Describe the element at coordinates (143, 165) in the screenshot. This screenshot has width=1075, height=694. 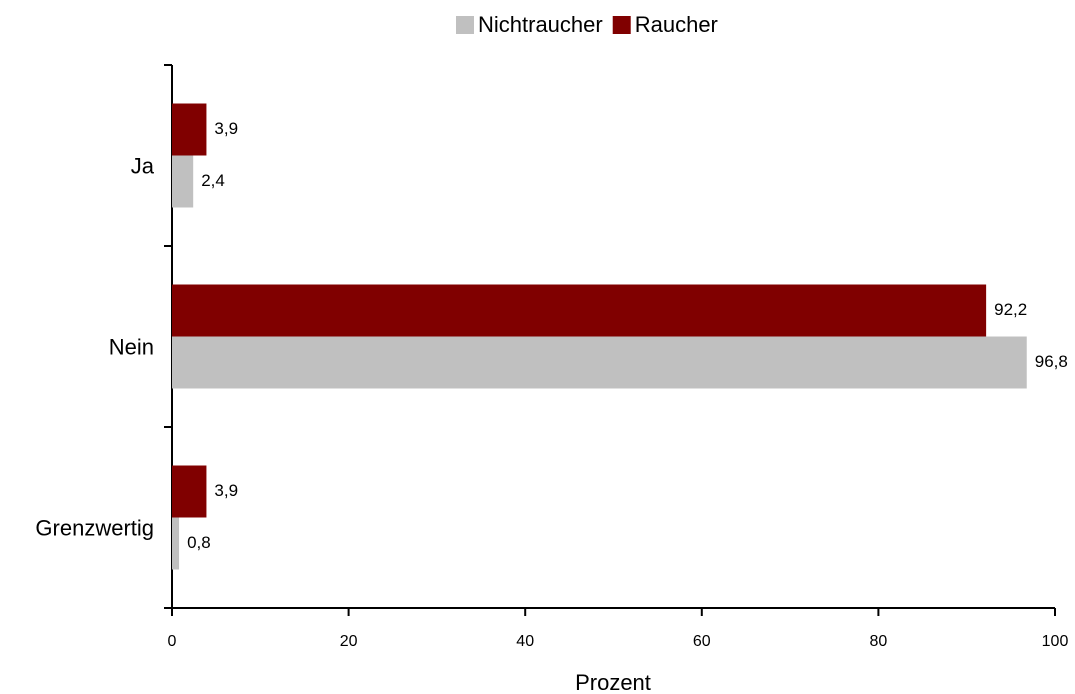
I see `y-tick-label: Ja` at that location.